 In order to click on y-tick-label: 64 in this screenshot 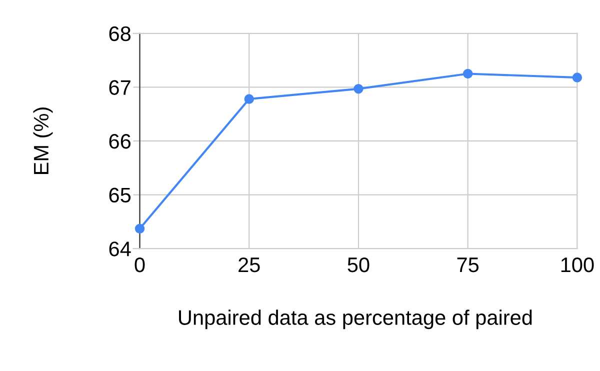, I will do `click(120, 249)`.